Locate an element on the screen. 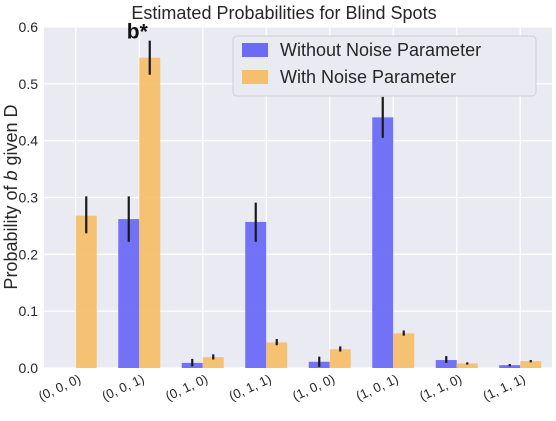  x-tick-label: (1, 0, 0) is located at coordinates (313, 387).